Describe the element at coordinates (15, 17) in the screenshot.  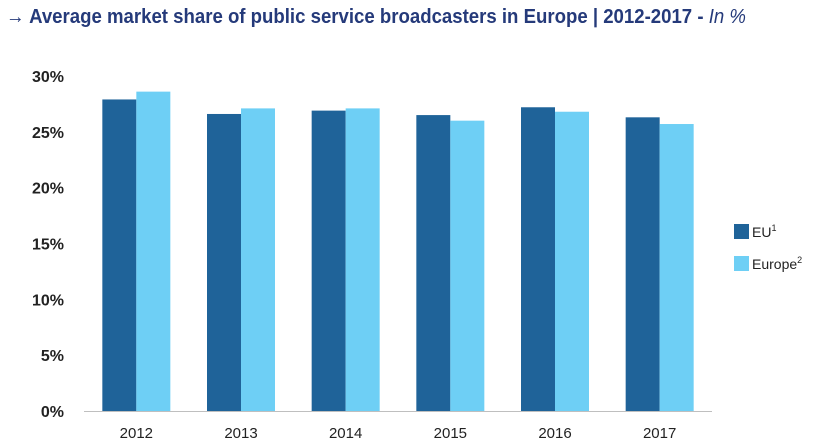
I see `title-arrow: →` at that location.